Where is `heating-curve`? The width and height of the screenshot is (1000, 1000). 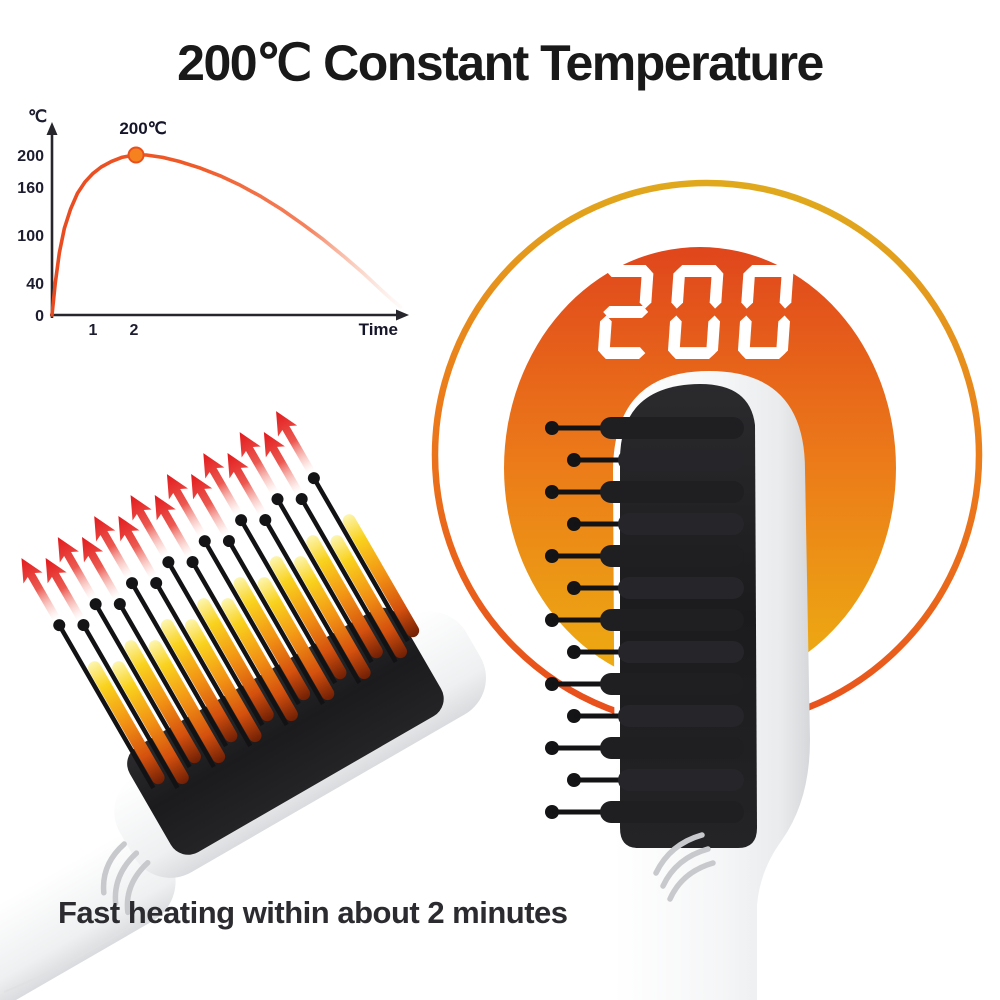 heating-curve is located at coordinates (226, 235).